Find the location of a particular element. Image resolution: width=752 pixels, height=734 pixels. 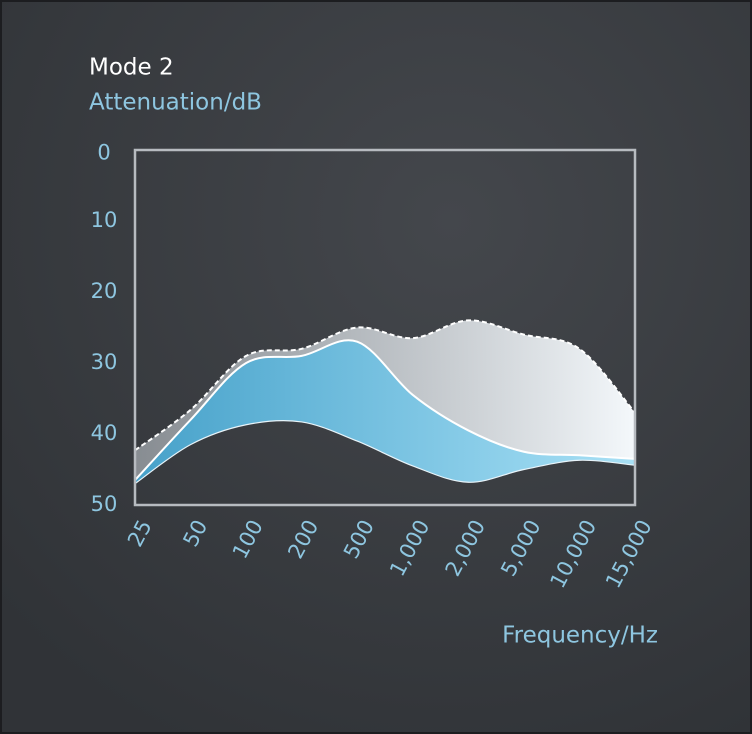

band-bottom-line is located at coordinates (385, 452).